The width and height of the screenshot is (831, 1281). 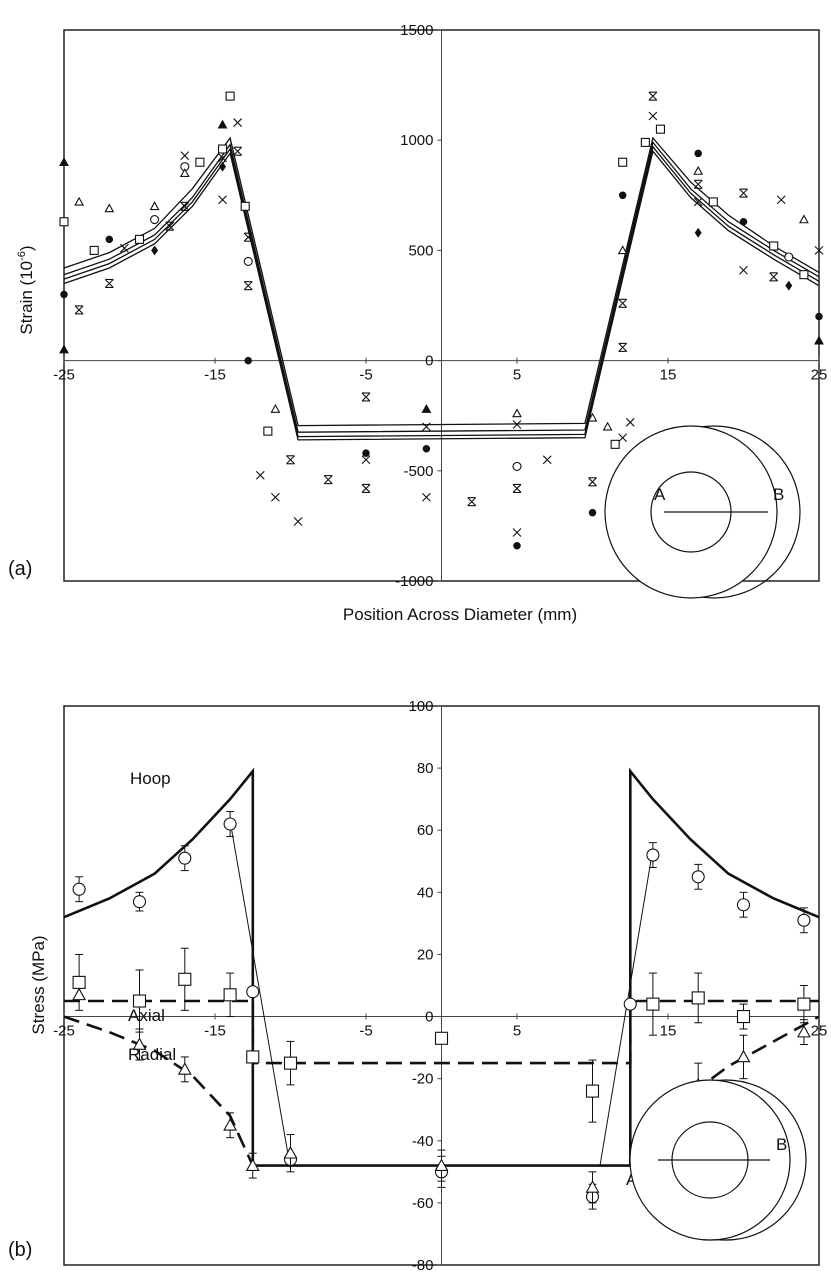 I want to click on series-axial, so click(x=441, y=1032).